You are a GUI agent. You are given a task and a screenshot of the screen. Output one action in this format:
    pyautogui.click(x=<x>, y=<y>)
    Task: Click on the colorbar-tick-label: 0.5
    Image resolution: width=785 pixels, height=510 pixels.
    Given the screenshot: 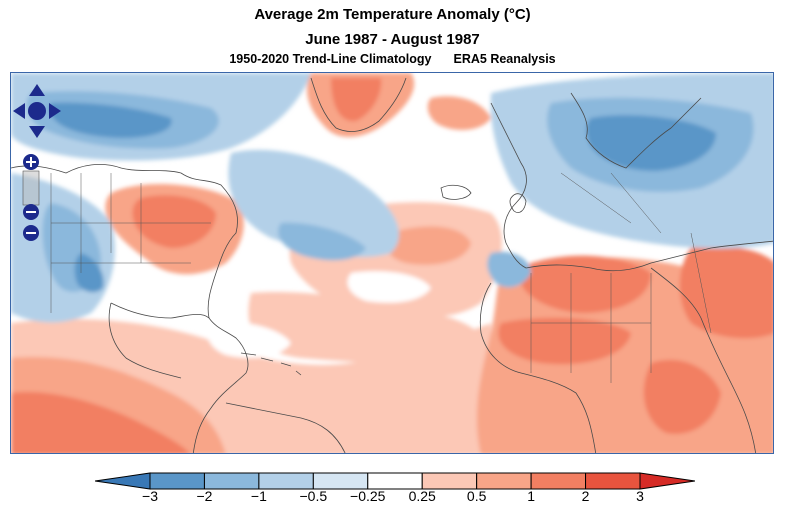 What is the action you would take?
    pyautogui.click(x=476, y=496)
    